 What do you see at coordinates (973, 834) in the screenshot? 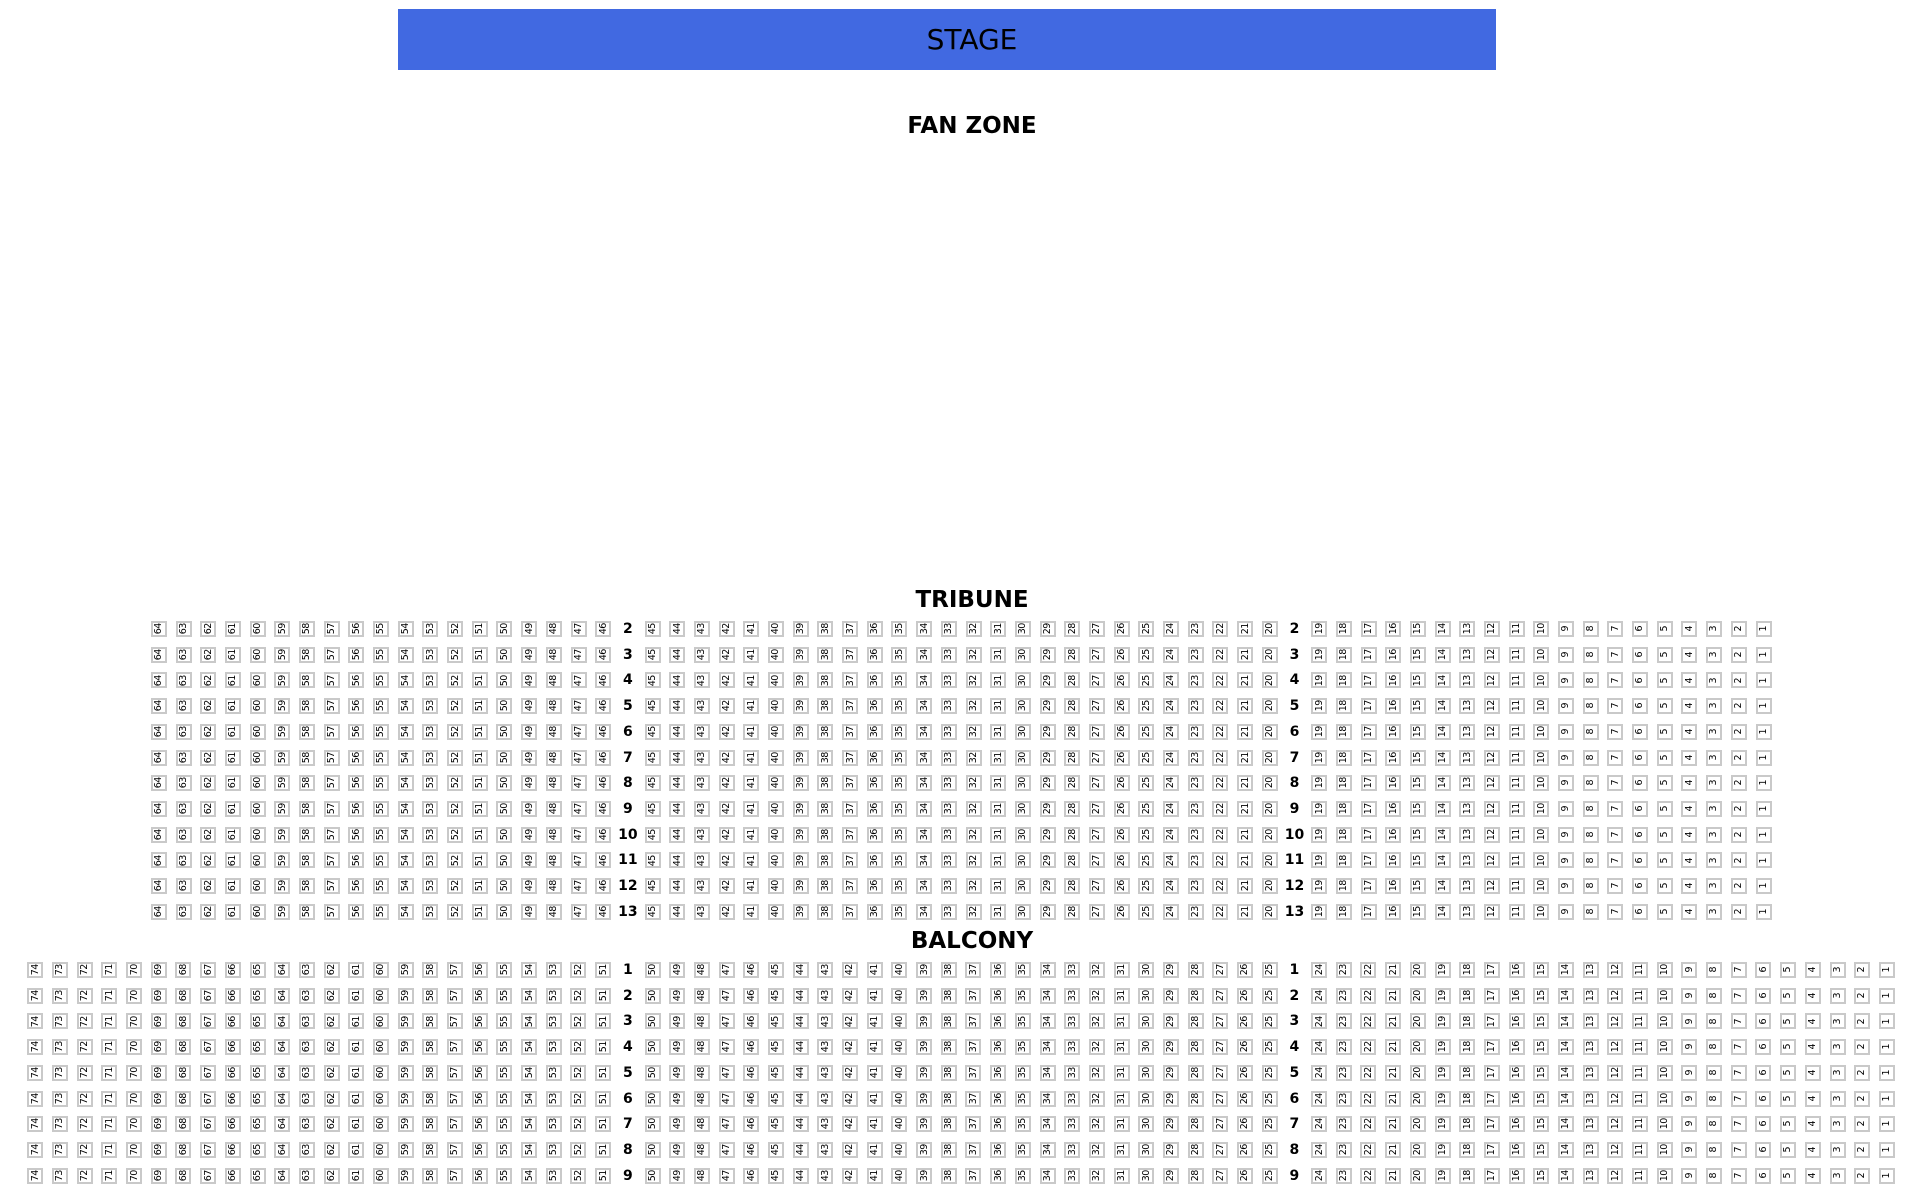
I see `seat-tribune-row10-32: 32` at bounding box center [973, 834].